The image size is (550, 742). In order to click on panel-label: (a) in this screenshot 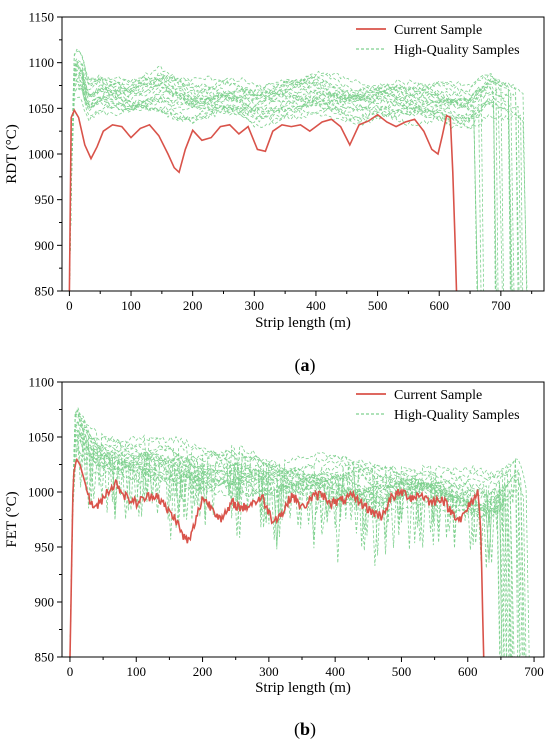, I will do `click(305, 365)`.